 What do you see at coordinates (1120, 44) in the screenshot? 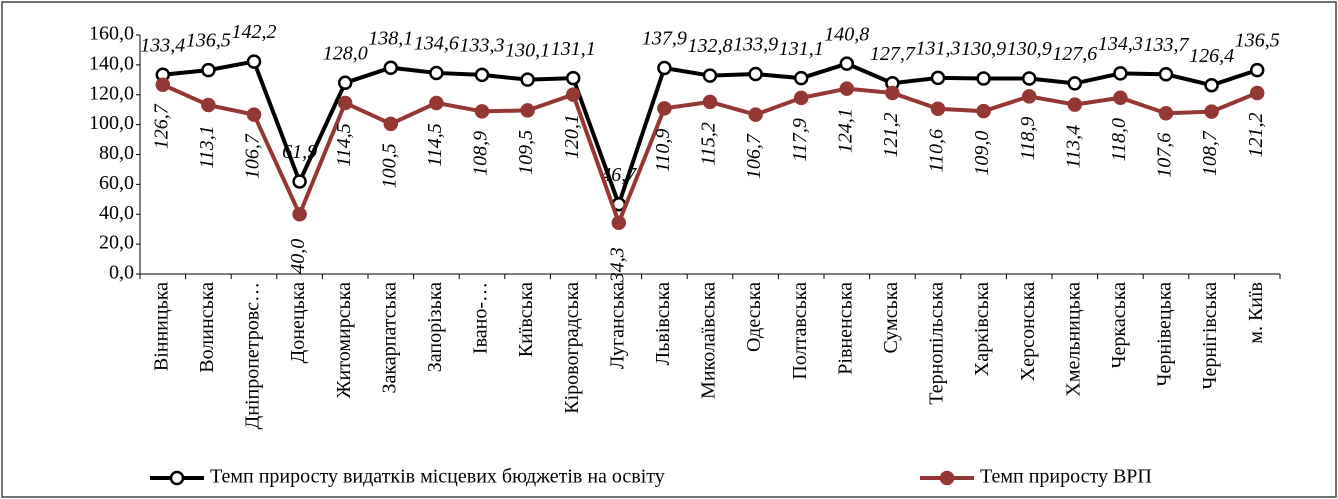
I see `data-label: 134,3` at bounding box center [1120, 44].